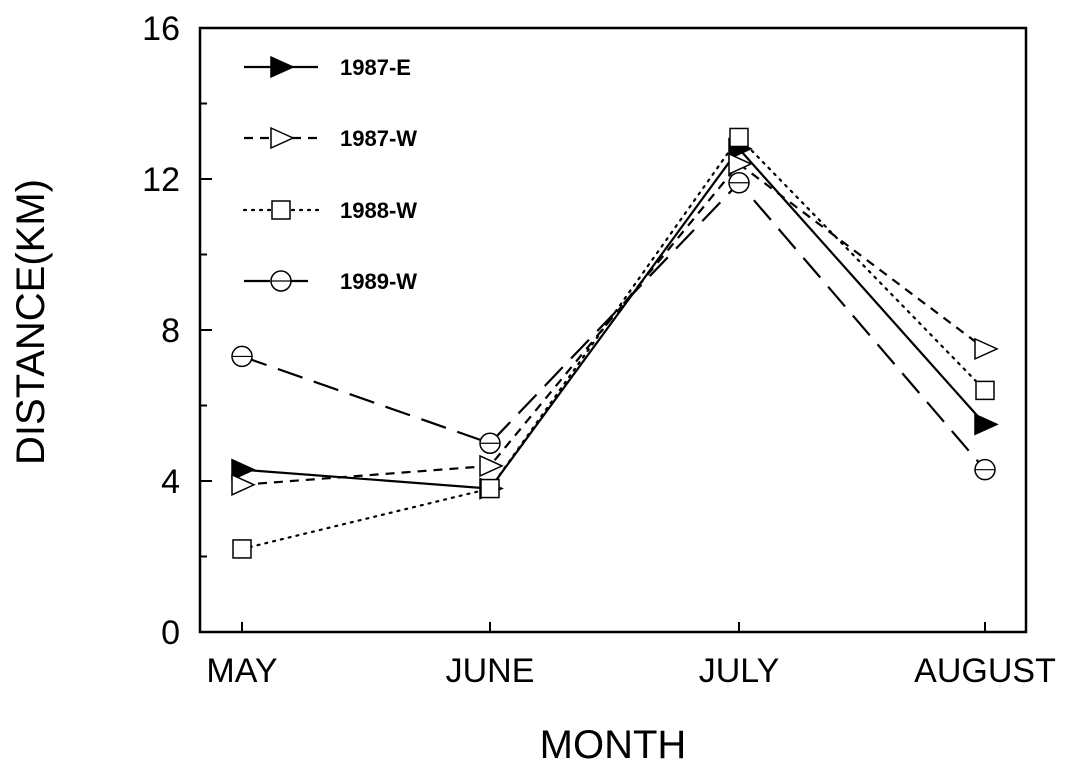 The height and width of the screenshot is (761, 1068). Describe the element at coordinates (31, 322) in the screenshot. I see `y-axis-title: DISTANCE(KM)` at that location.